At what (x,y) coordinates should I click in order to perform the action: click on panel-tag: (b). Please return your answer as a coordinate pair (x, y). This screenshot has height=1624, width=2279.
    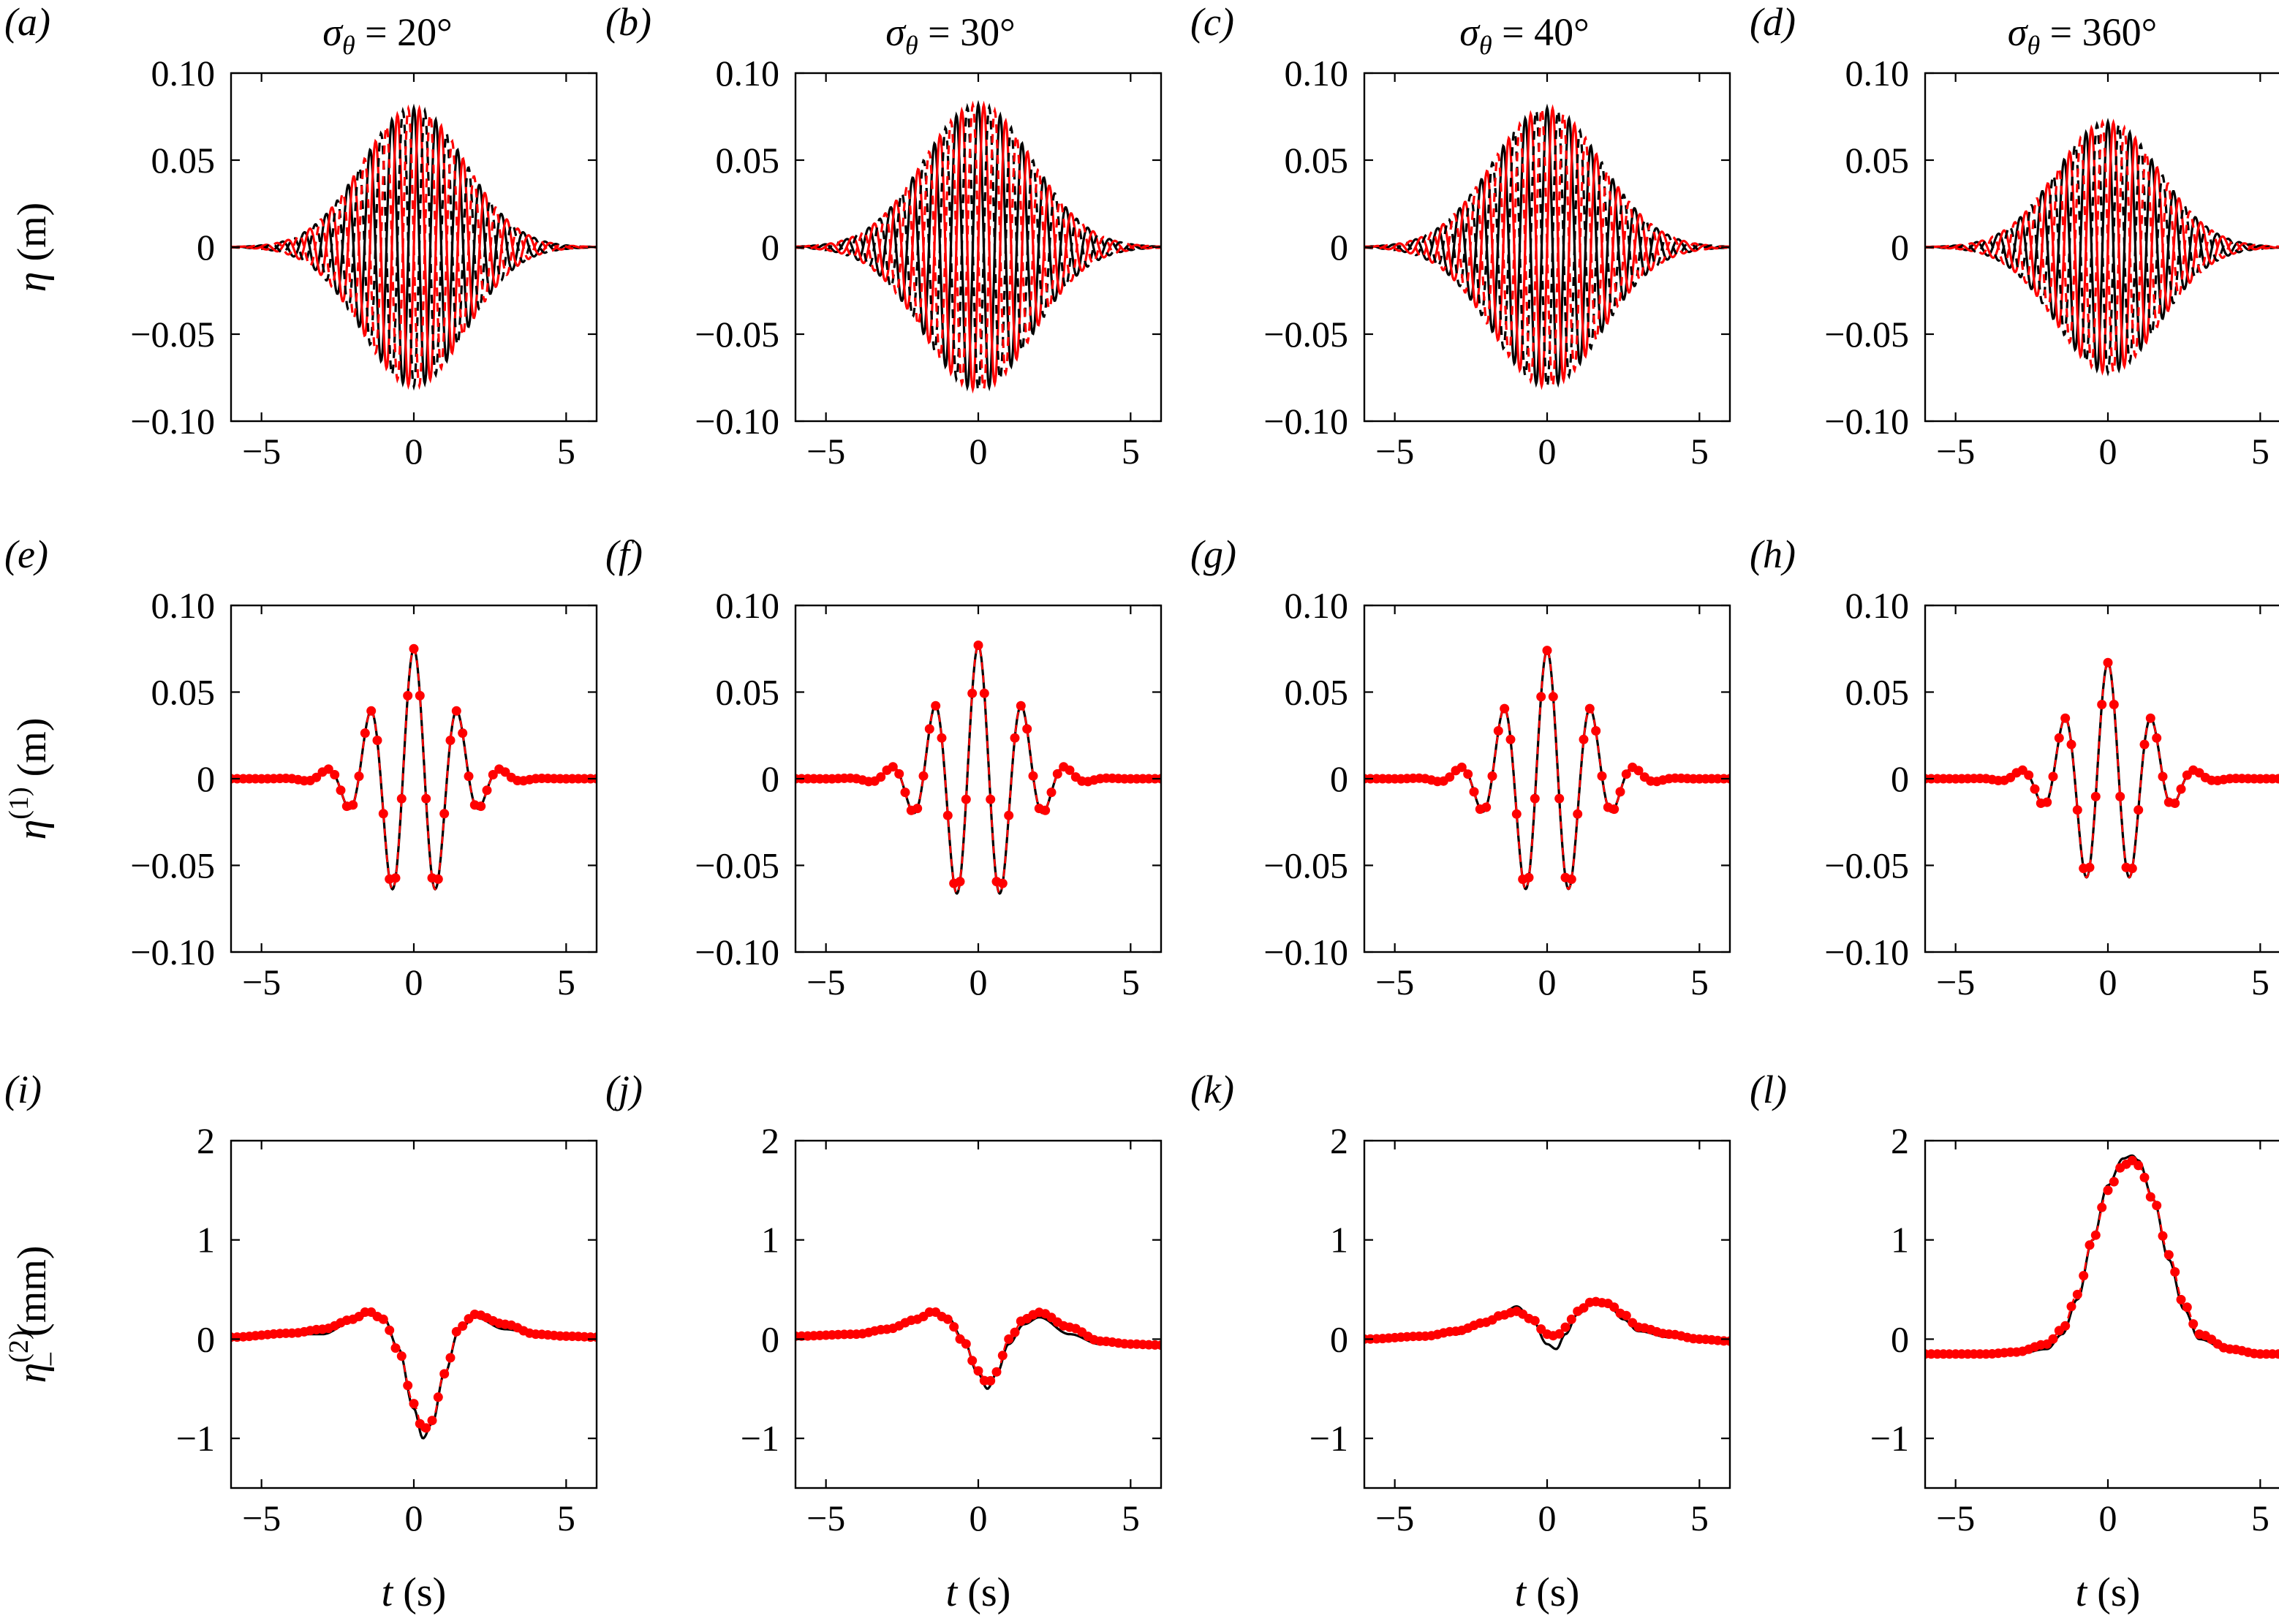
    Looking at the image, I should click on (628, 22).